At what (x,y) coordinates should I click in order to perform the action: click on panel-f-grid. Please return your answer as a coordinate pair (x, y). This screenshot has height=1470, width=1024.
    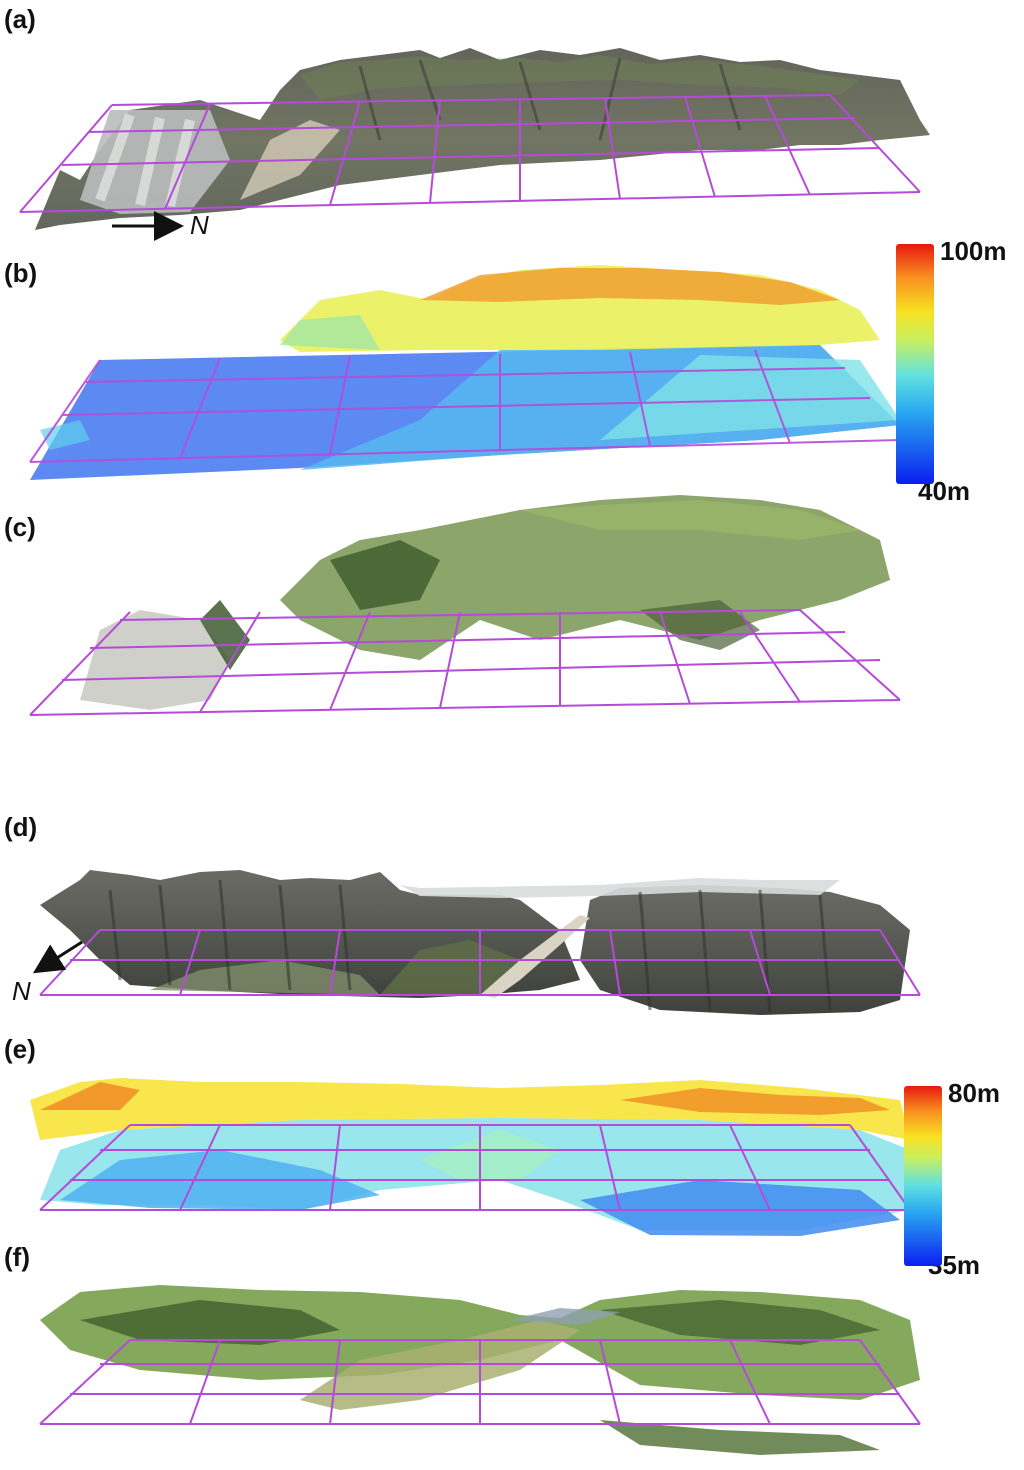
    Looking at the image, I should click on (480, 1382).